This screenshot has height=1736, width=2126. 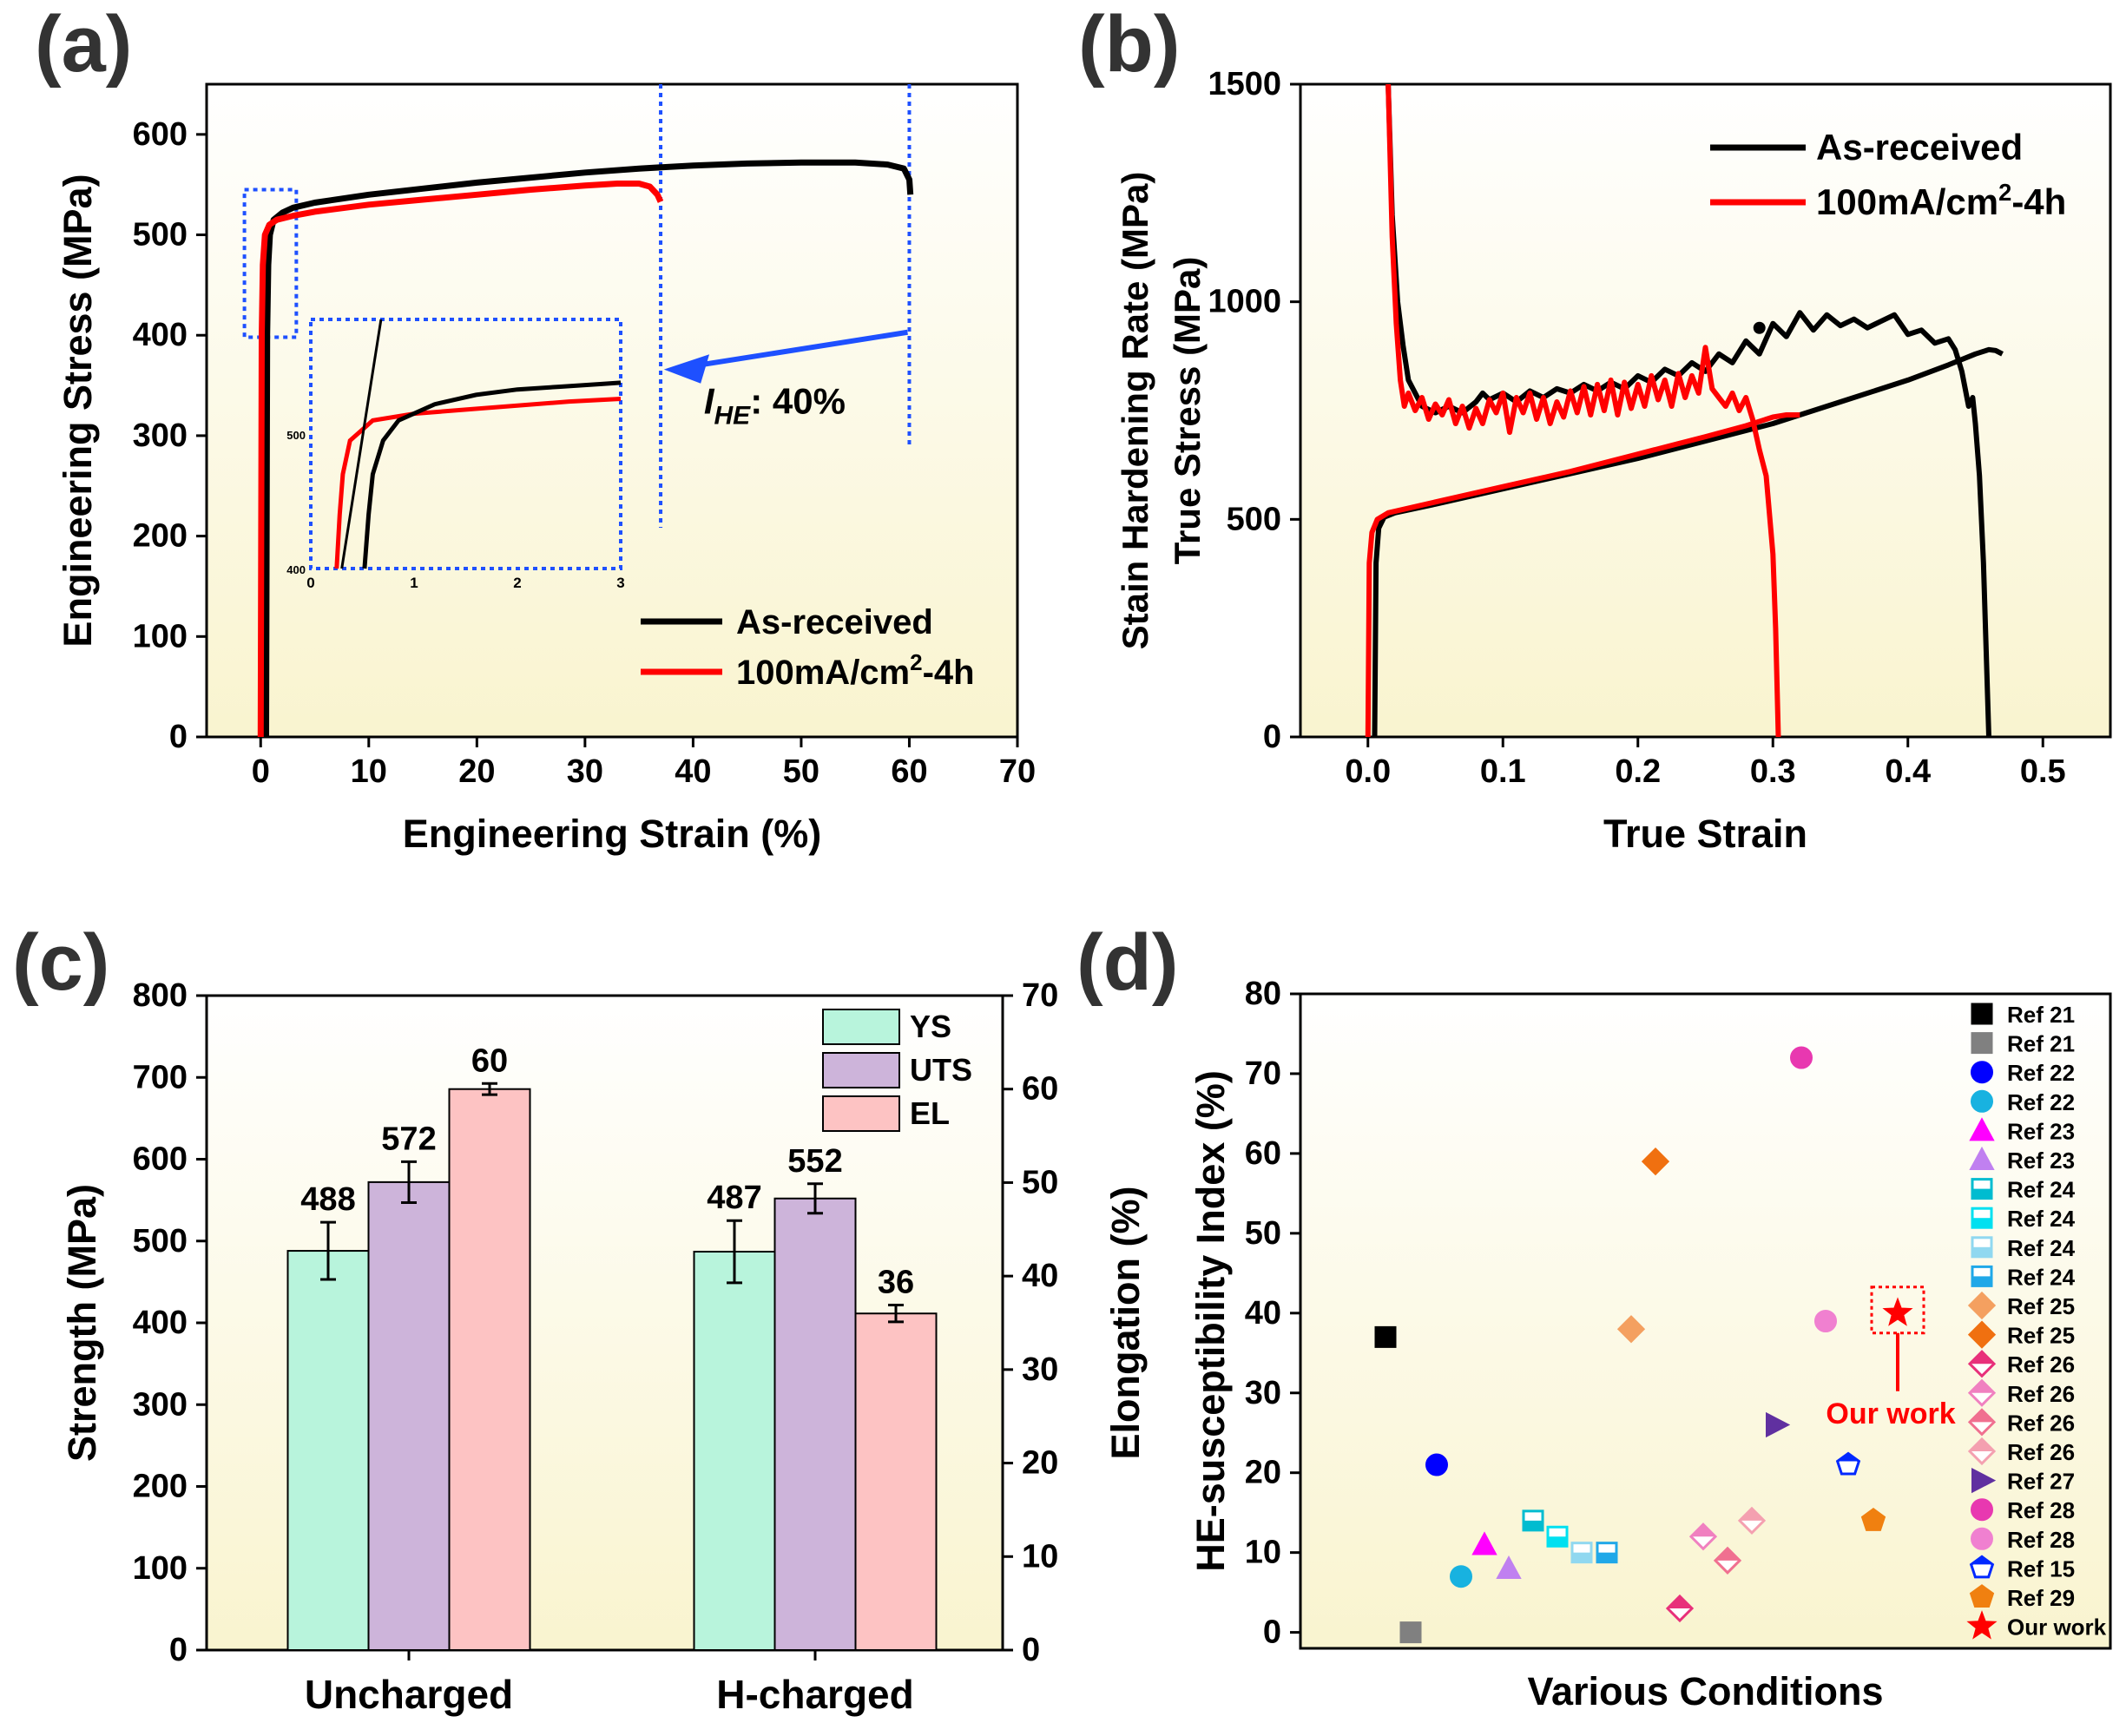 I want to click on panel-label-d: (d), so click(x=1127, y=962).